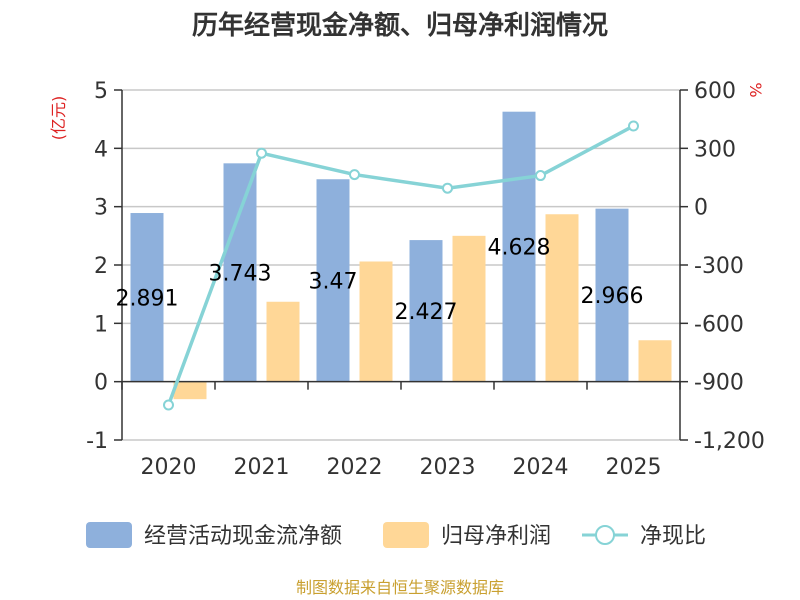  I want to click on data-label-operating-cash: 2.427, so click(426, 312).